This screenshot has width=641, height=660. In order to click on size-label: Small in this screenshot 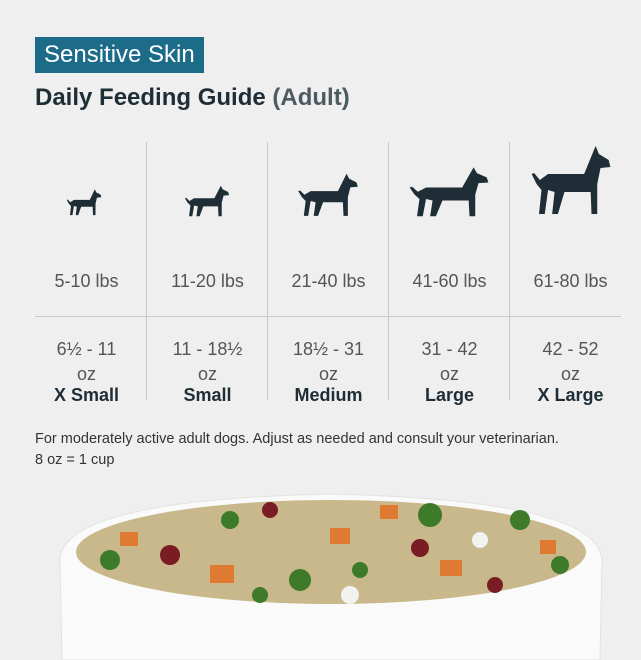, I will do `click(207, 395)`.